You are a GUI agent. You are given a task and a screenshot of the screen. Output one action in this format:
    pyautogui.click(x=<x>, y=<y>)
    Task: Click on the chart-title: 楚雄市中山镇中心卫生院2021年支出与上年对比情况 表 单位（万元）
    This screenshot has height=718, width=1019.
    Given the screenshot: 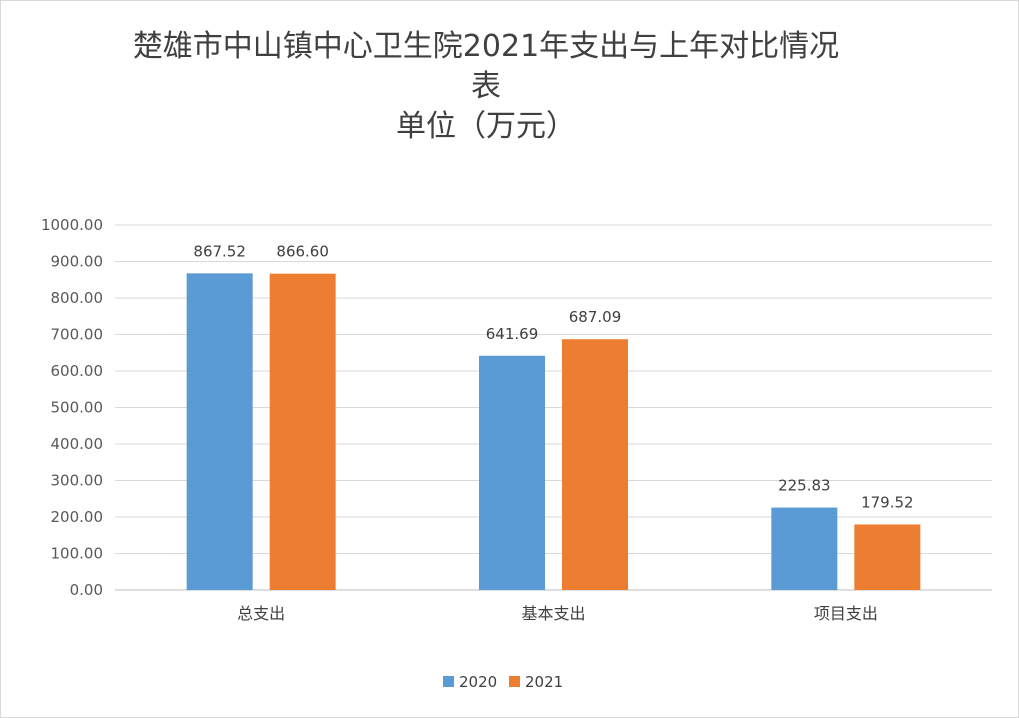 What is the action you would take?
    pyautogui.click(x=486, y=87)
    